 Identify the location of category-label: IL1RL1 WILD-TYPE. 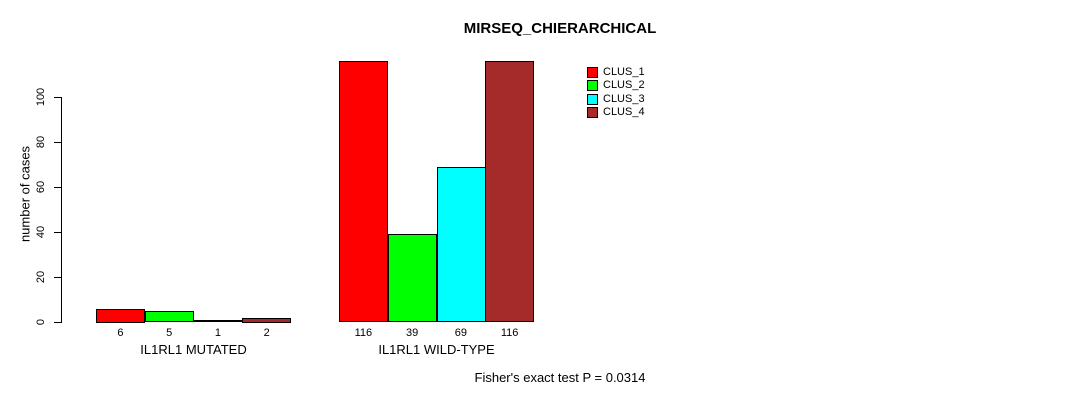
(436, 349).